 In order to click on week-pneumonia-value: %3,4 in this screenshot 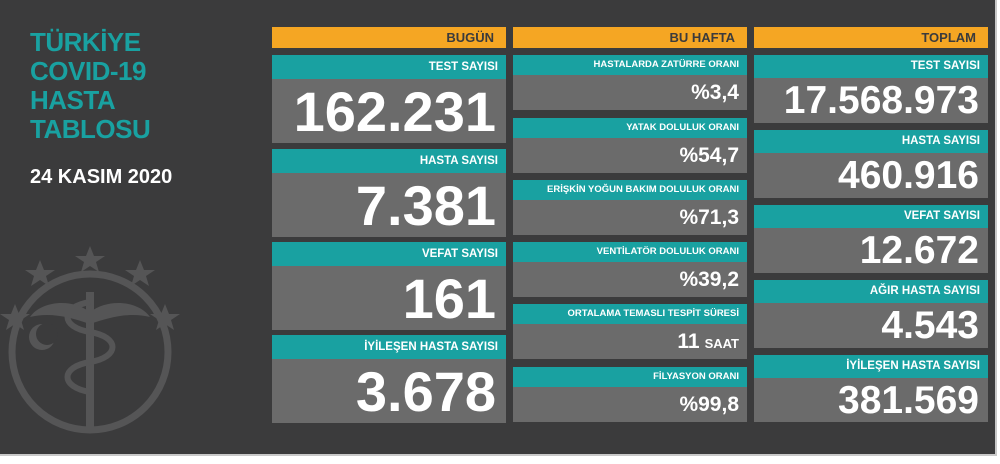, I will do `click(630, 92)`.